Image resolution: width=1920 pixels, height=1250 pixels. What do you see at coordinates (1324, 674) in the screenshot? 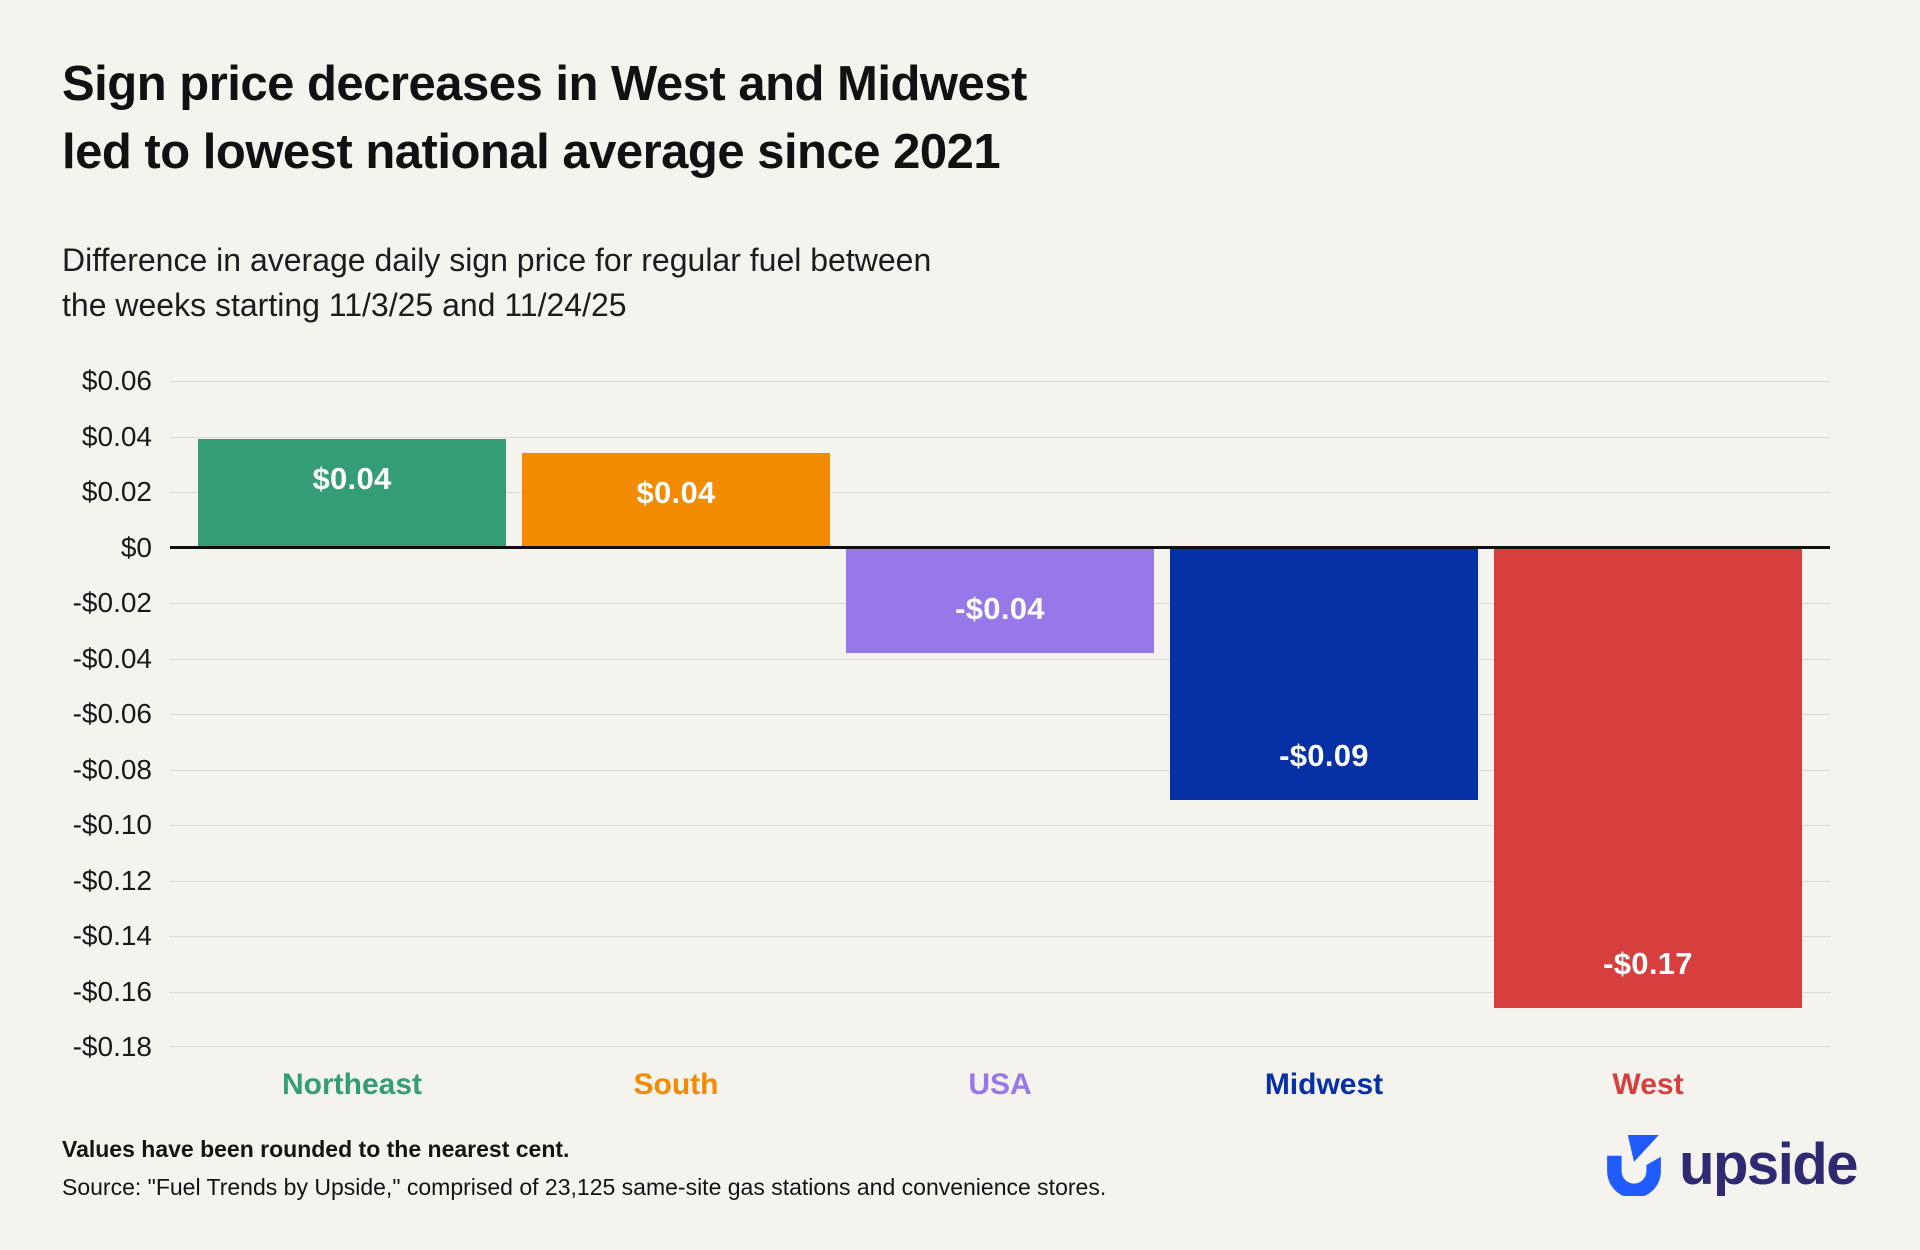
I see `bar-midwest: -$0.09` at bounding box center [1324, 674].